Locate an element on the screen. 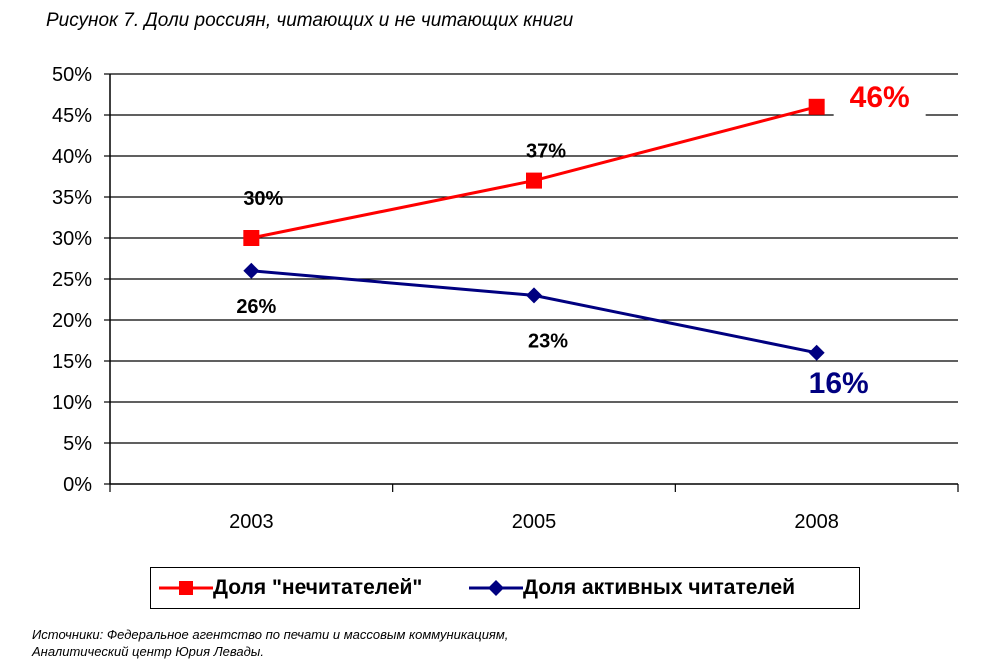  data-label: 37% is located at coordinates (546, 152).